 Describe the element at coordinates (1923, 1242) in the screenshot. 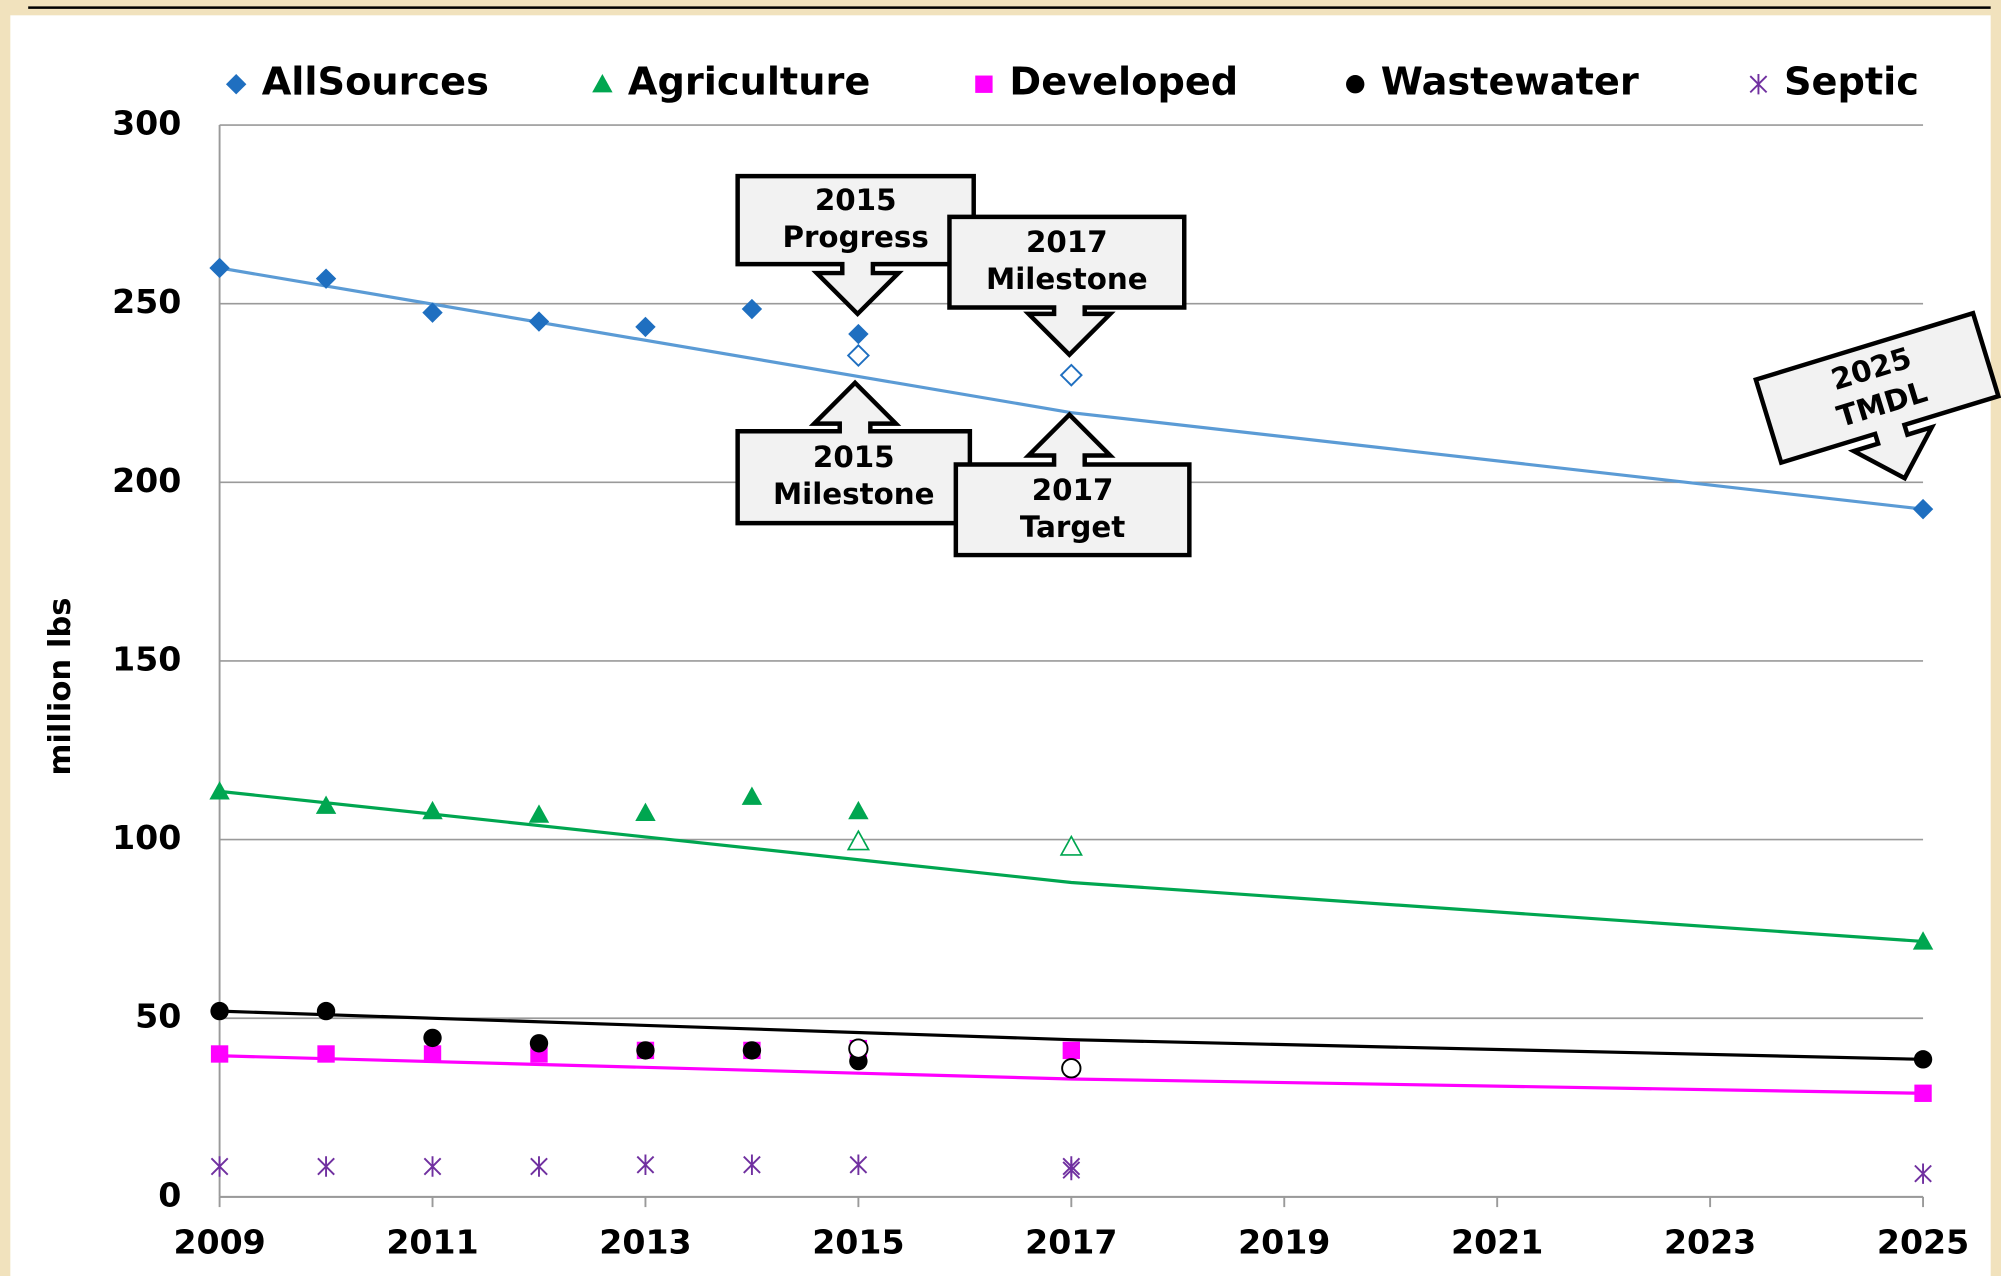

I see `x-tick-label: 2025` at that location.